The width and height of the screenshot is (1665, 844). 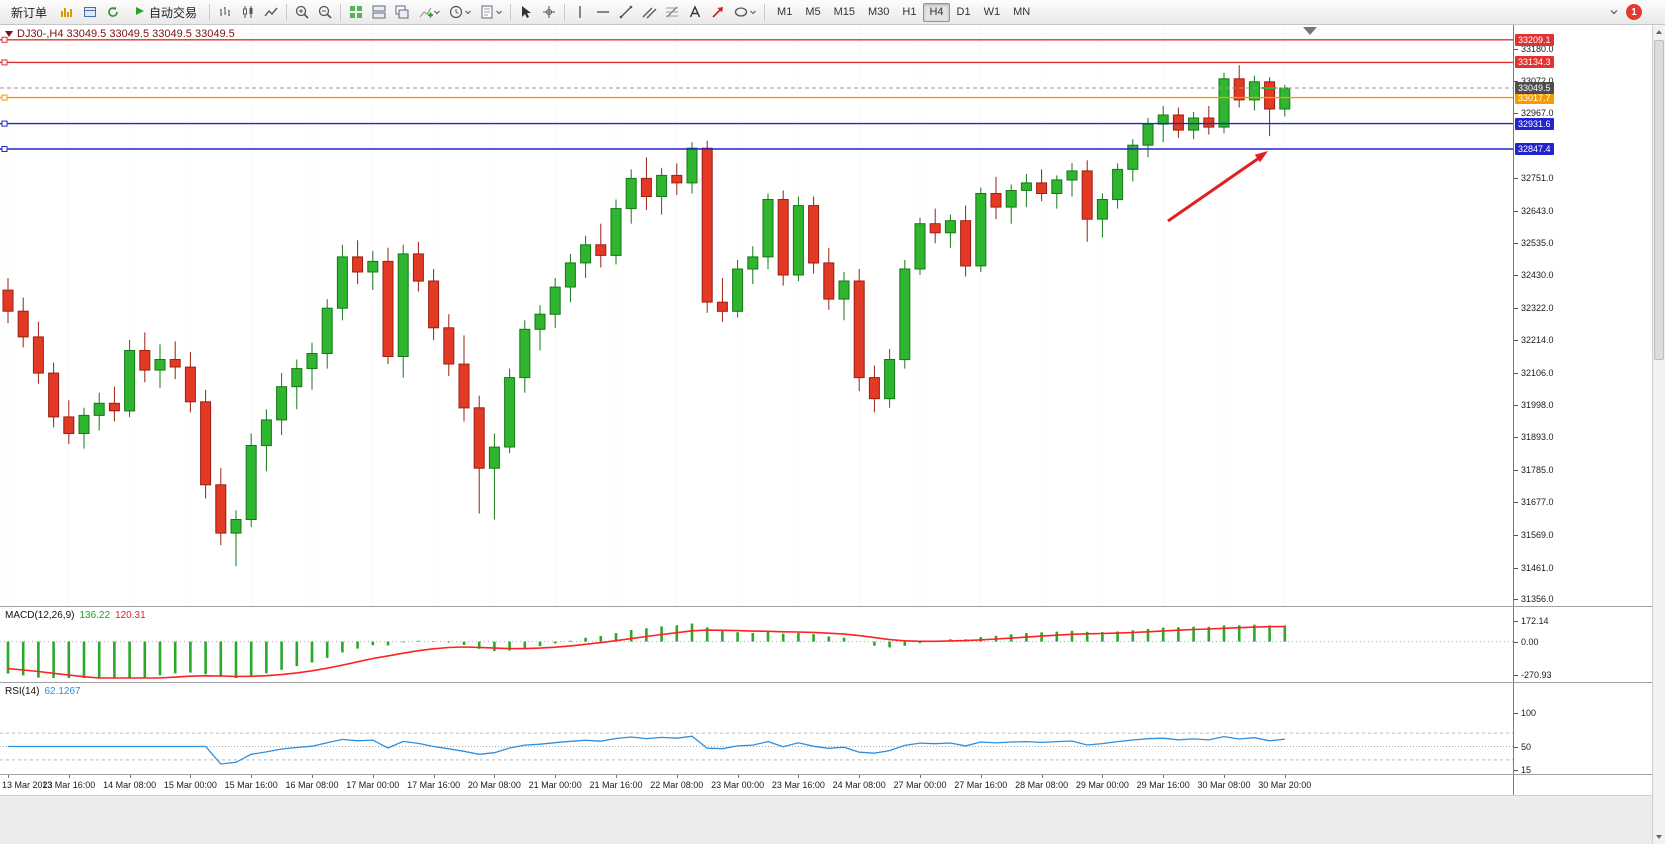 I want to click on indicators-button, so click(x=429, y=12).